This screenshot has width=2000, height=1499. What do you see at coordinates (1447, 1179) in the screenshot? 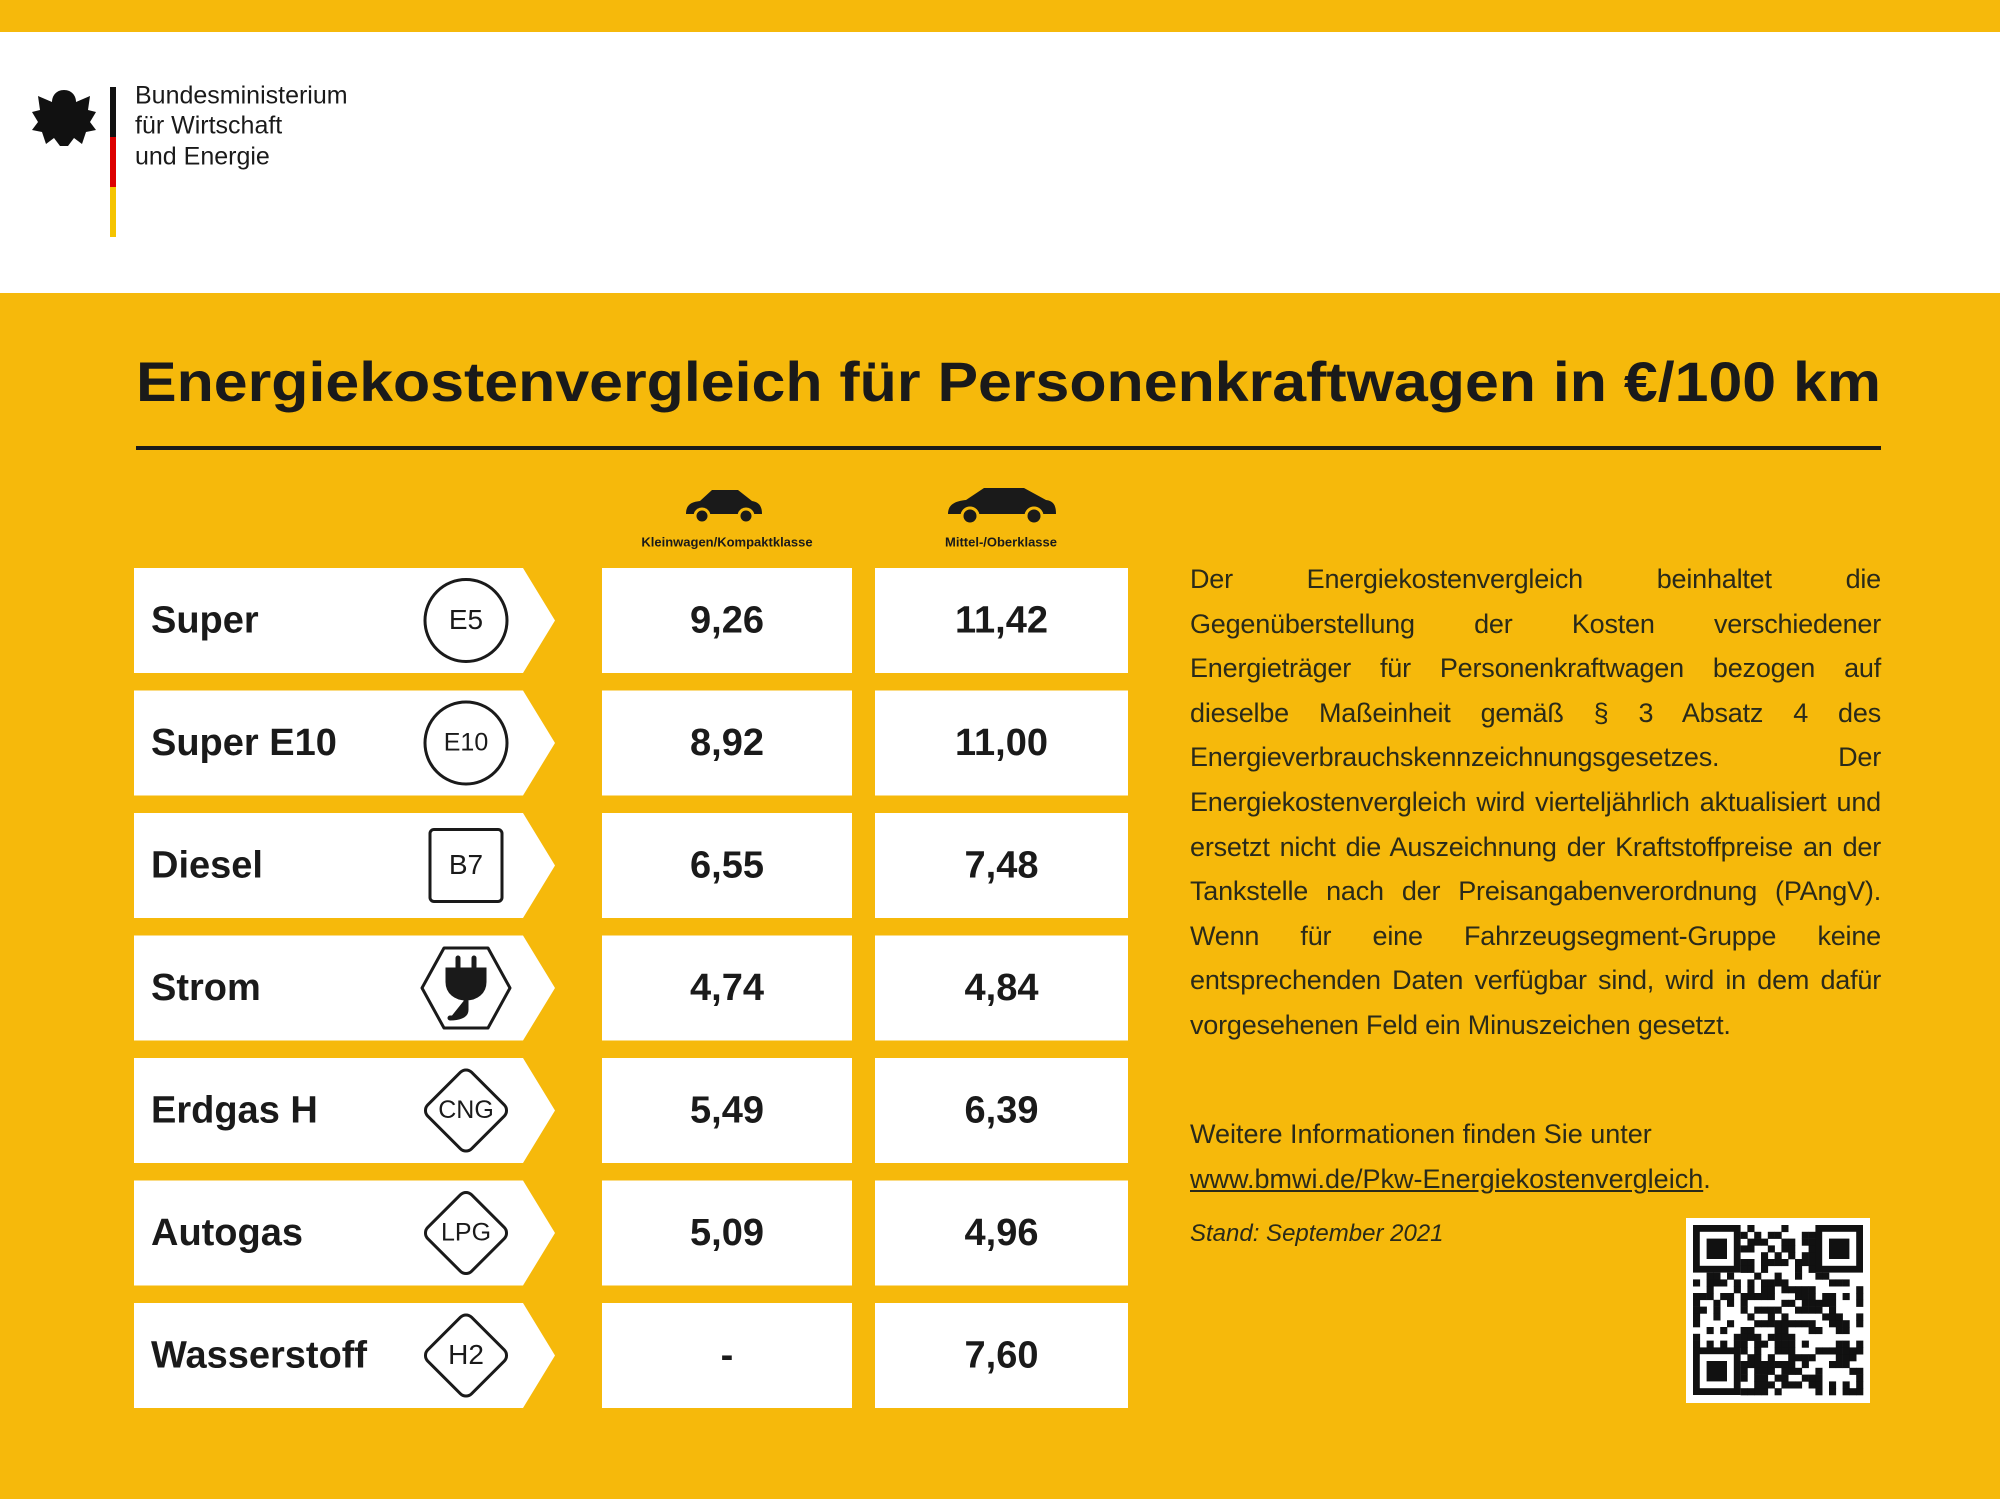
I see `link: www.bmwi.de/Pkw-Energiekostenvergleich` at bounding box center [1447, 1179].